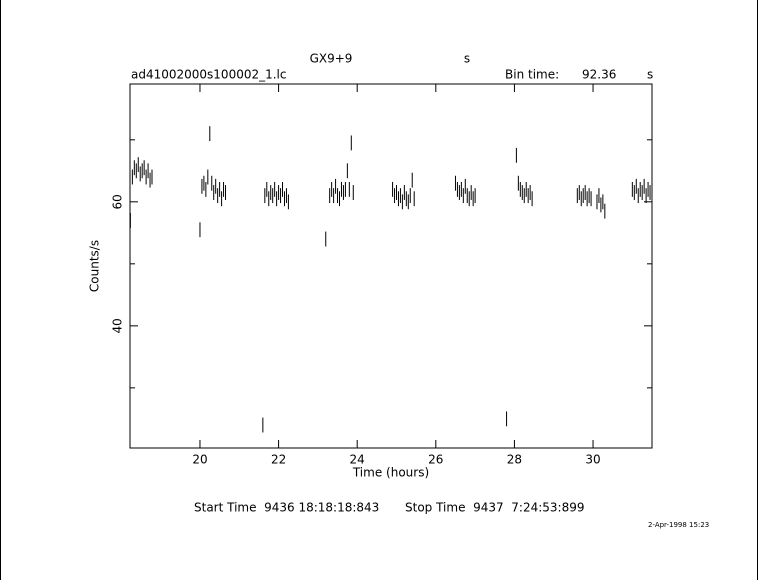  Describe the element at coordinates (286, 508) in the screenshot. I see `start-time: Start Time 9436 18:18:18:843` at that location.